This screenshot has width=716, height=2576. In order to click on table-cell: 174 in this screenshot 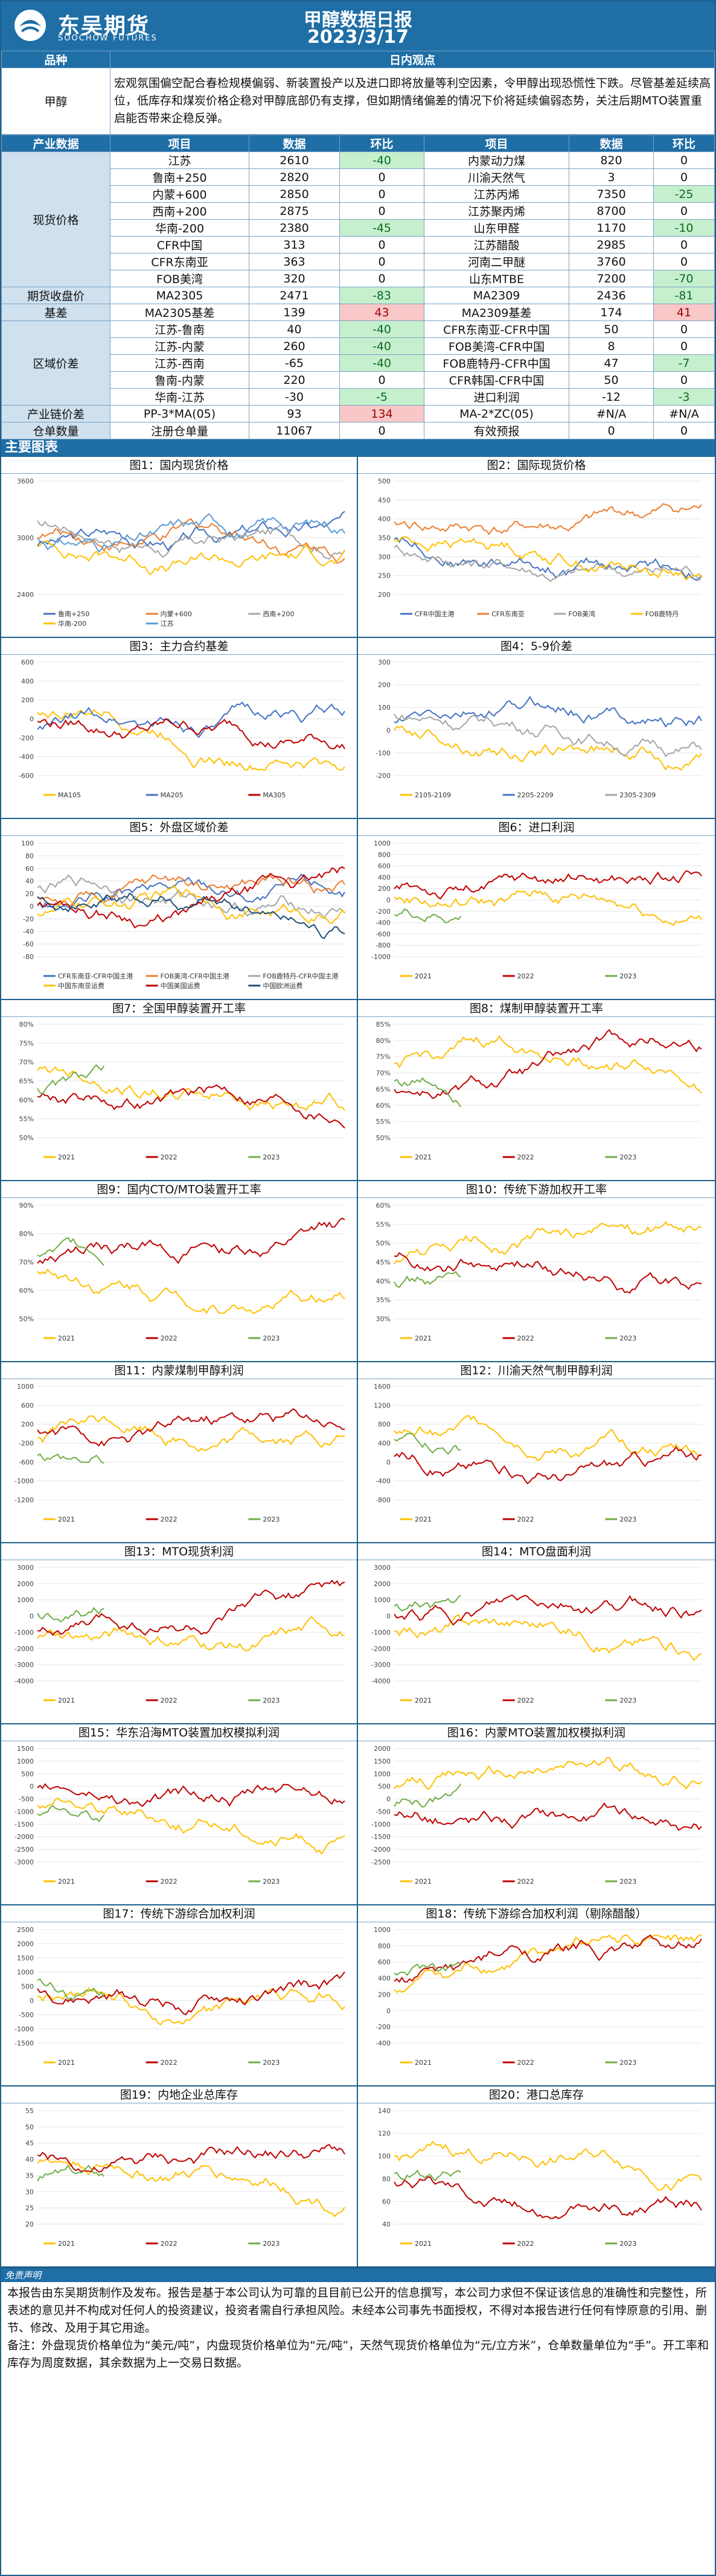, I will do `click(611, 312)`.